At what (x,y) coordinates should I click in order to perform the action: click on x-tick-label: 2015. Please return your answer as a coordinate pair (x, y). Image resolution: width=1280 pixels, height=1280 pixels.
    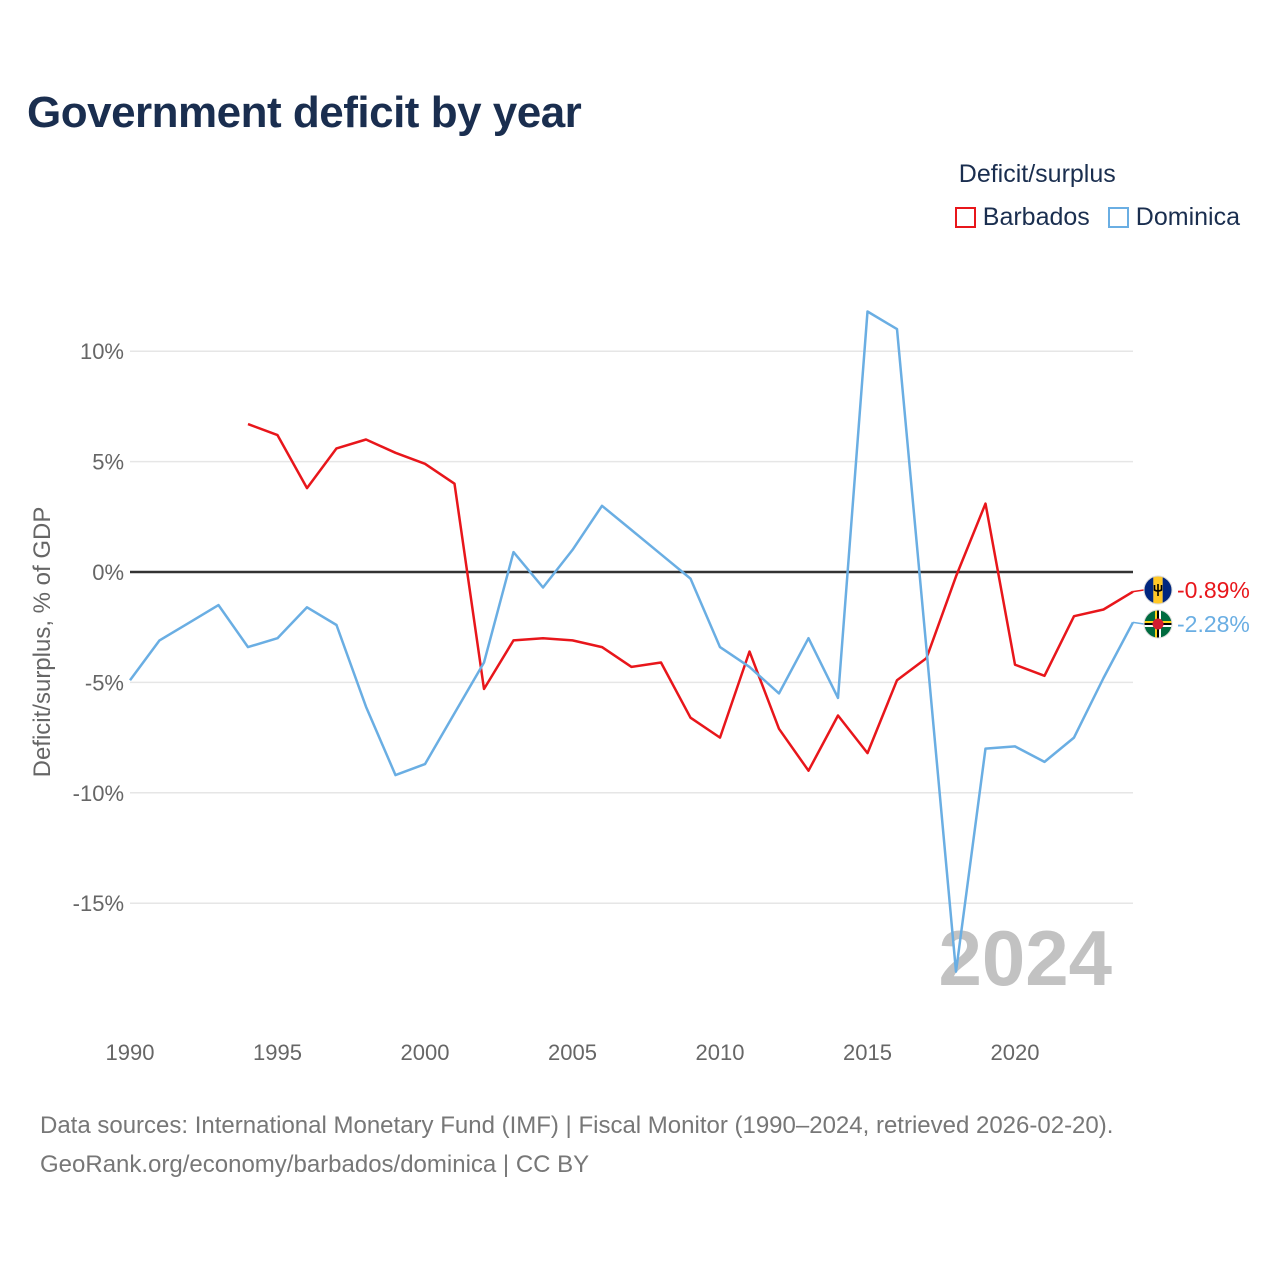
    Looking at the image, I should click on (867, 1052).